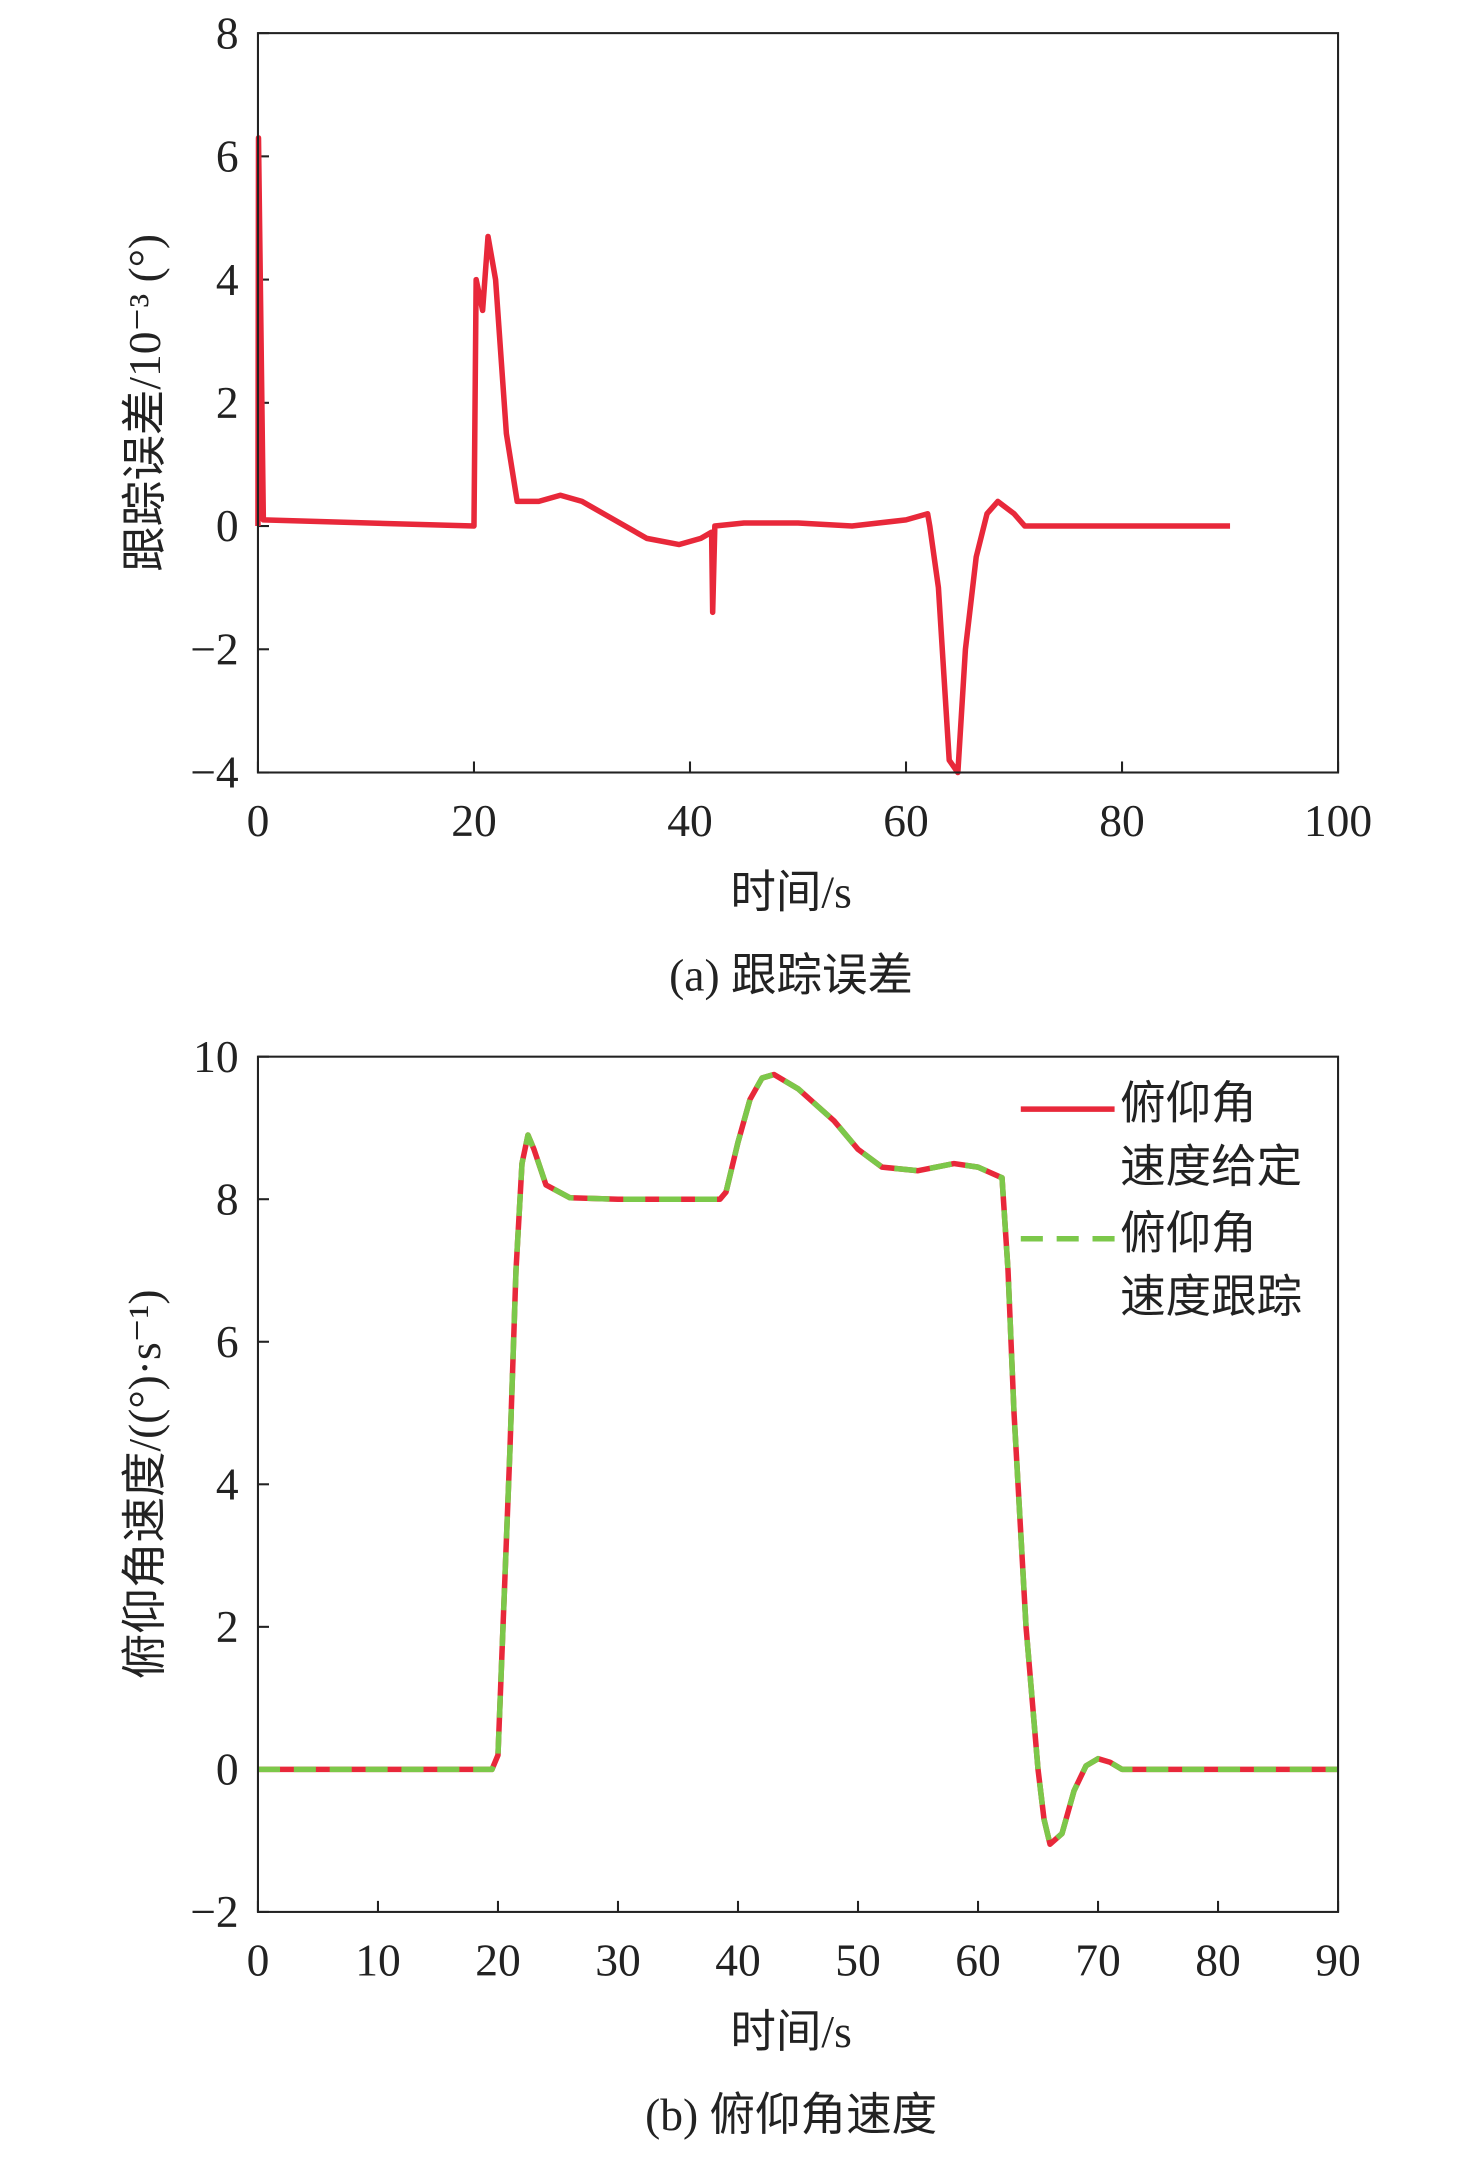 The width and height of the screenshot is (1476, 2163). What do you see at coordinates (791, 2114) in the screenshot?
I see `caption: (b) 俯仰角速度` at bounding box center [791, 2114].